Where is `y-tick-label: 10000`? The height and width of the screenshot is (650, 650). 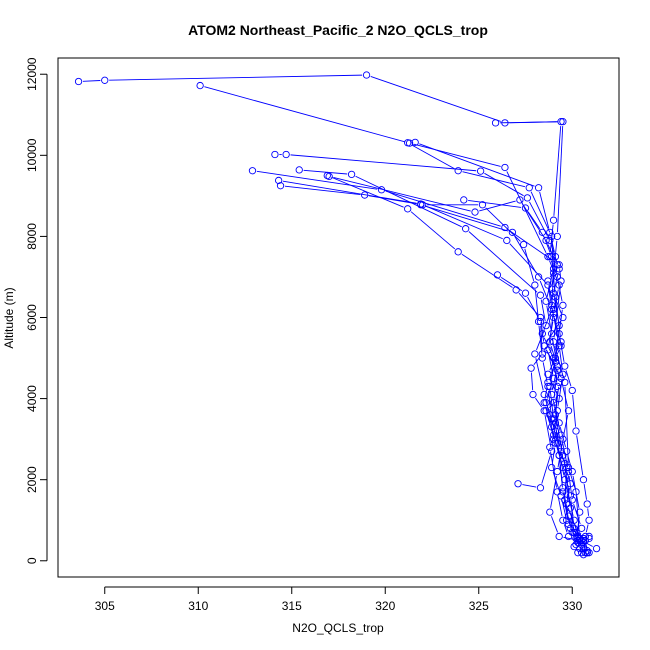 y-tick-label: 10000 is located at coordinates (32, 155).